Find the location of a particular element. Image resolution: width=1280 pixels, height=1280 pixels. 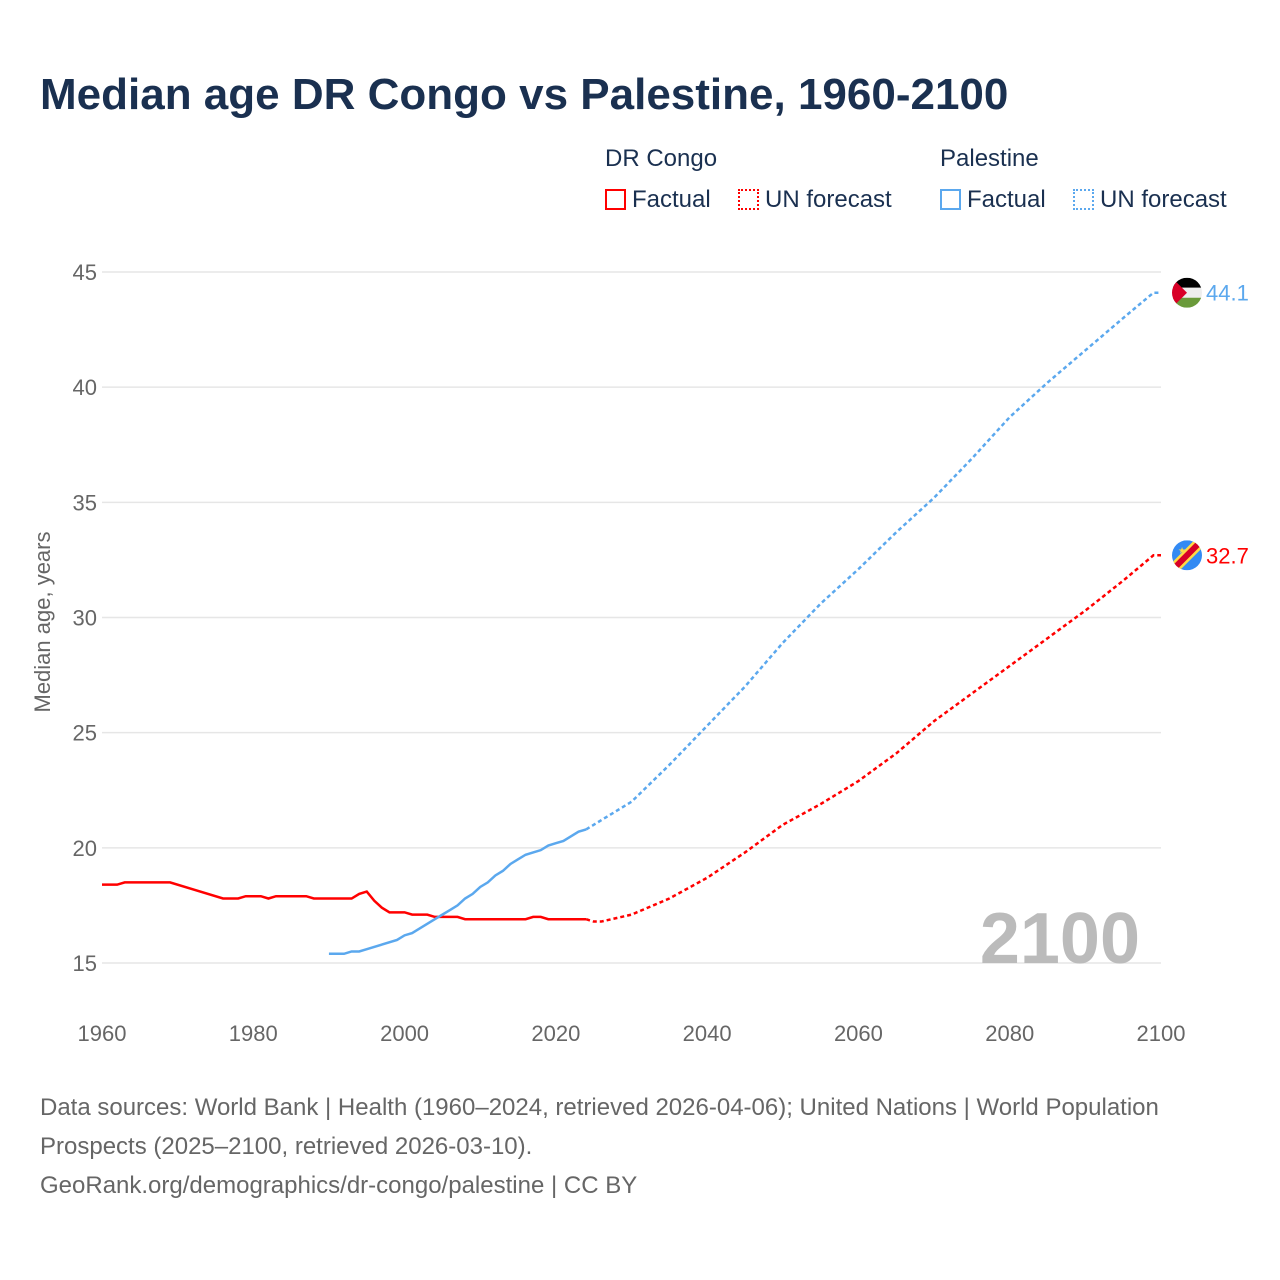

x-tick-label: 1980 is located at coordinates (253, 1033).